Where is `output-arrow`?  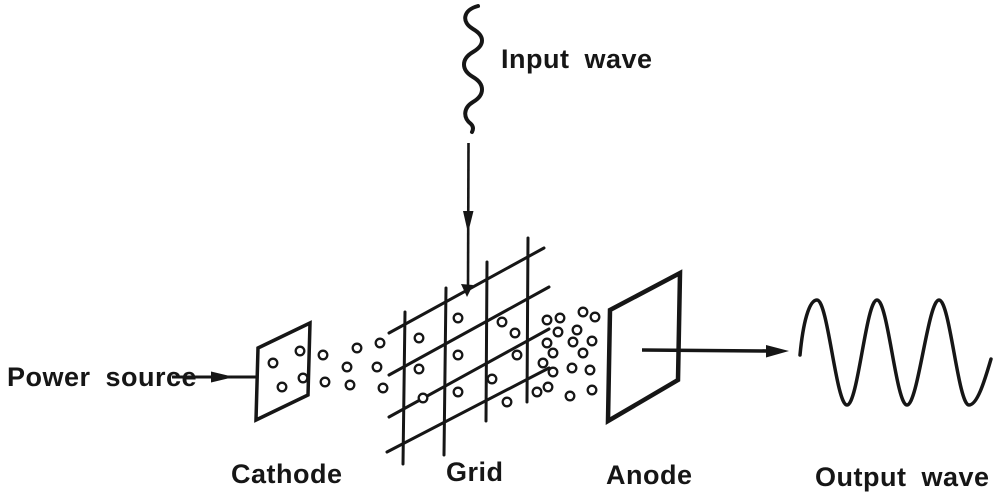
output-arrow is located at coordinates (715, 351).